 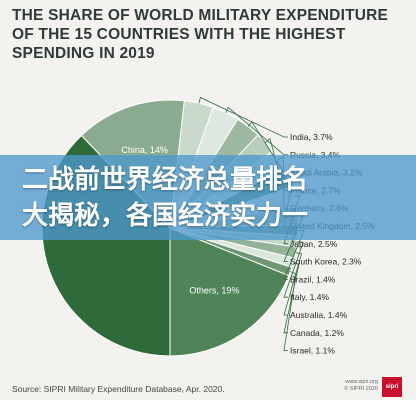 What do you see at coordinates (179, 34) in the screenshot?
I see `title-line-2: OF THE 15 COUNTRIES WITH THE HIGHEST` at bounding box center [179, 34].